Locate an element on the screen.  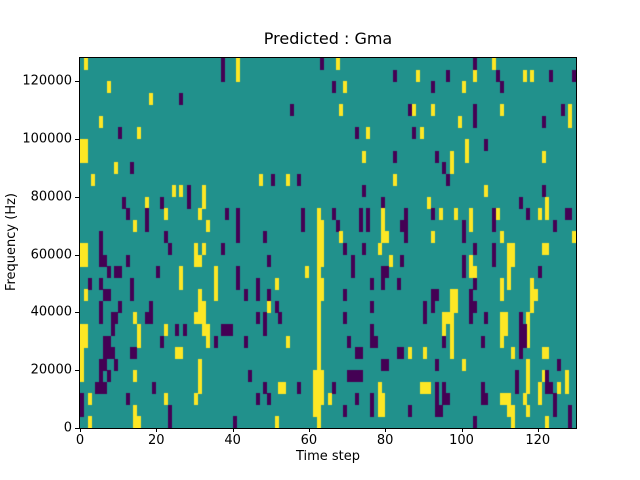
y-tick-label: 100000 is located at coordinates (47, 139).